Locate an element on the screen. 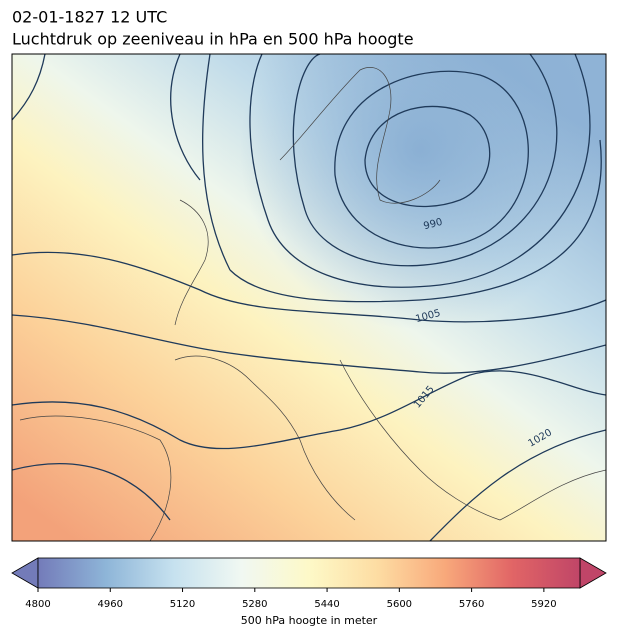 Image resolution: width=618 pixels, height=643 pixels. colorbar-extend-low is located at coordinates (25, 573).